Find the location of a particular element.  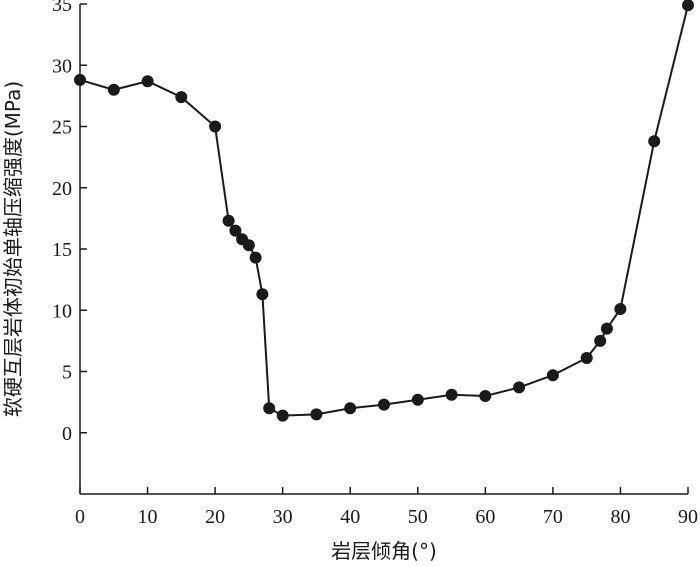

x-ticks: 0 10 20 30 40 50 60 70 80 90 is located at coordinates (386, 507).